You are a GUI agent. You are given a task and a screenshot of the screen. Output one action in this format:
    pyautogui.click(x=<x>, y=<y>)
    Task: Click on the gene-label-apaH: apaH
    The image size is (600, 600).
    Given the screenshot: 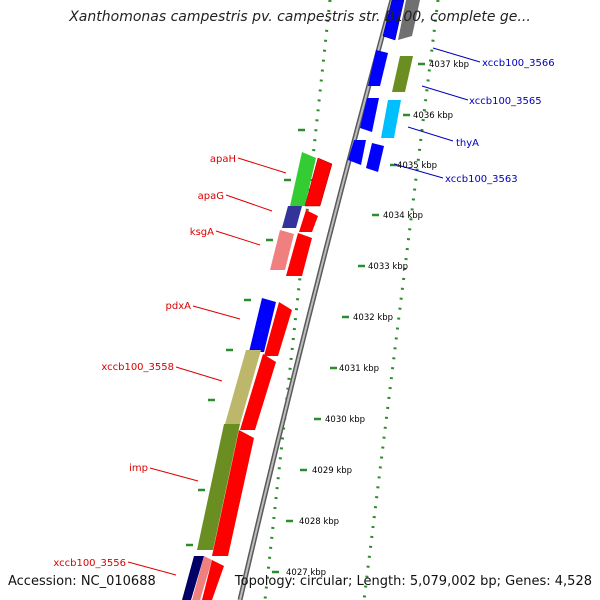 What is the action you would take?
    pyautogui.click(x=223, y=159)
    